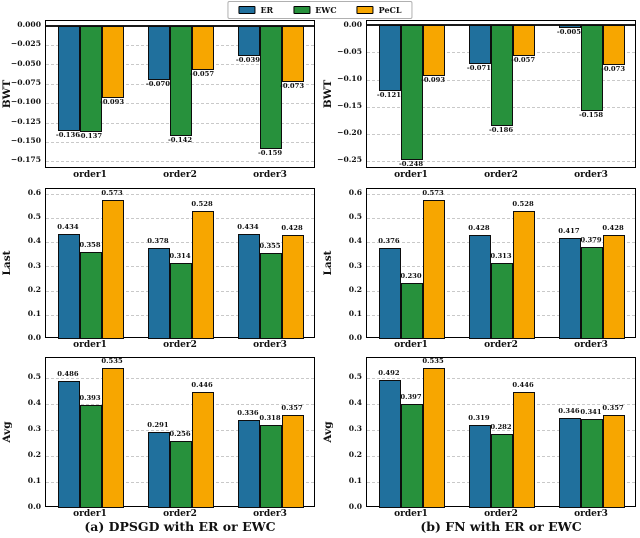  What do you see at coordinates (180, 94) in the screenshot?
I see `plot-area-bwt-dpsgd` at bounding box center [180, 94].